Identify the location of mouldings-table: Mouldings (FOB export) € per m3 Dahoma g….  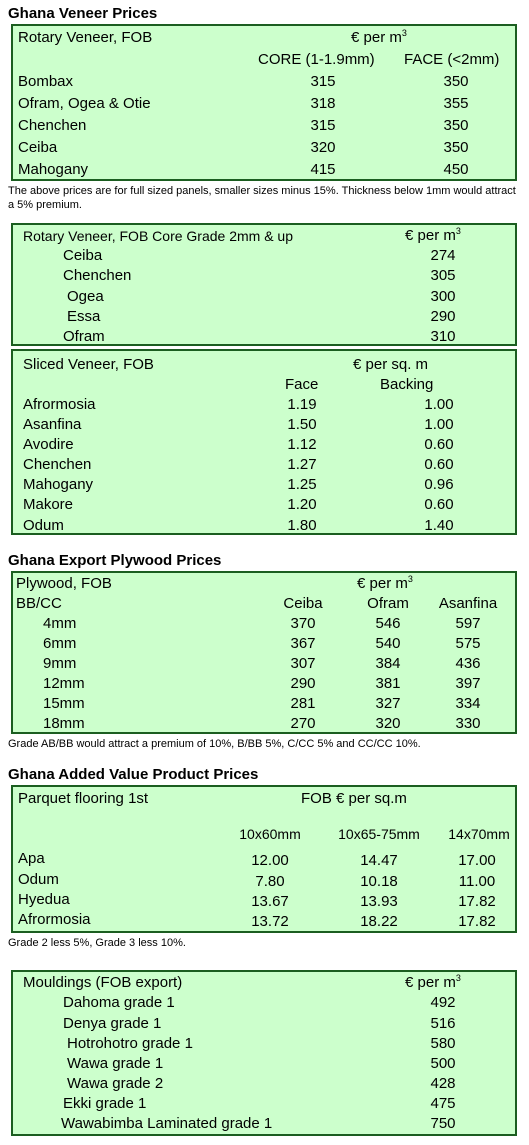
(264, 1053).